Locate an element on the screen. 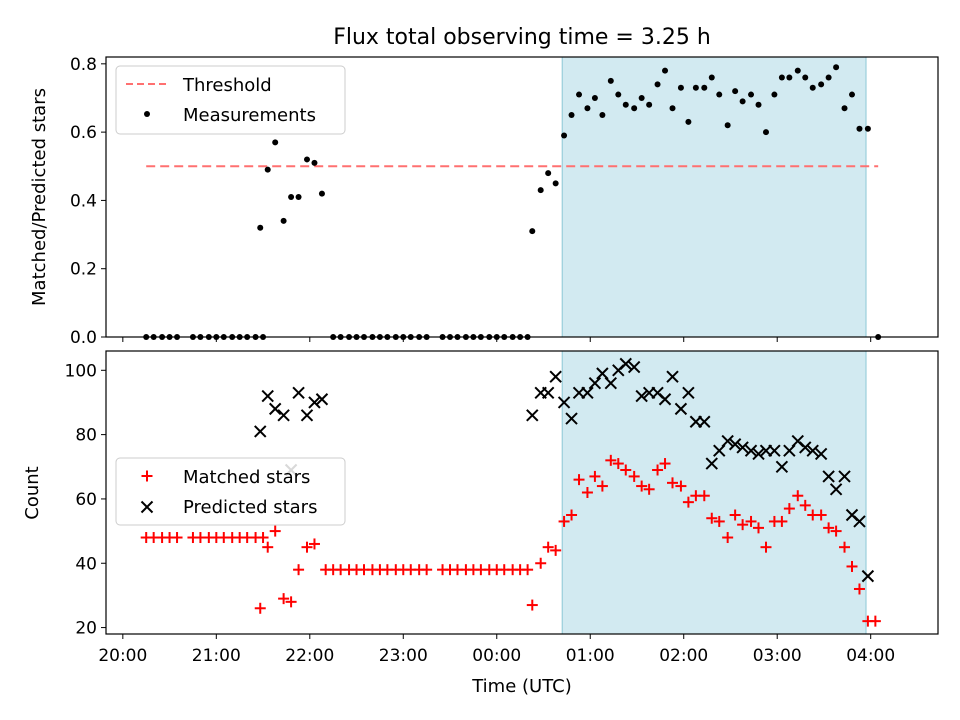 The image size is (960, 720). legend-measurements-label: Measurements is located at coordinates (249, 115).